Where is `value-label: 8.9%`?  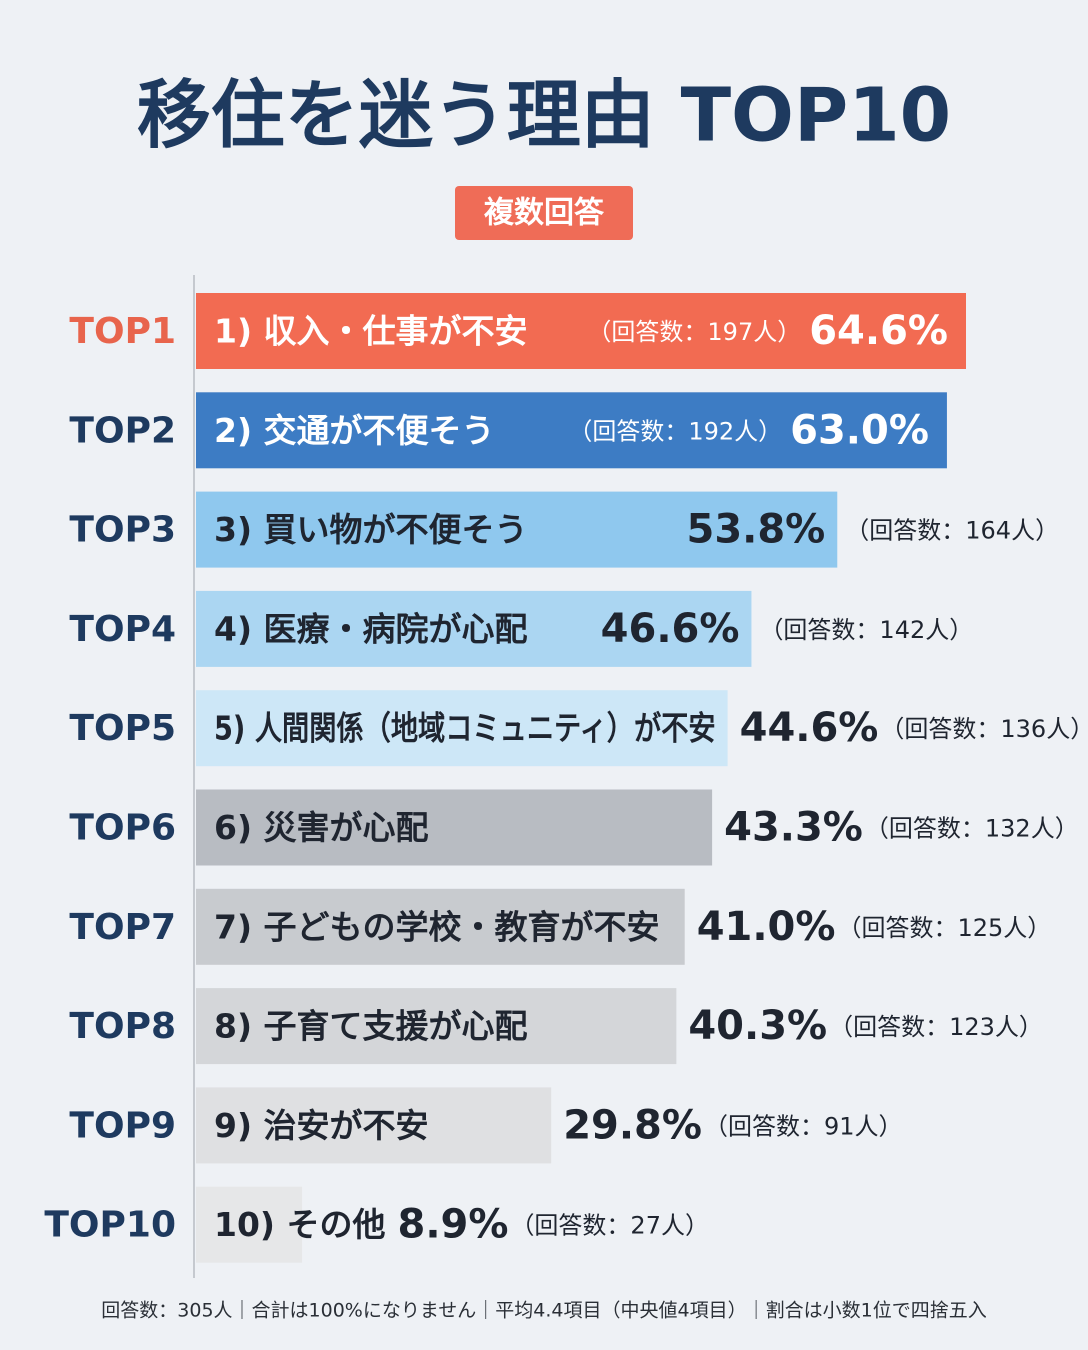 value-label: 8.9% is located at coordinates (453, 1225).